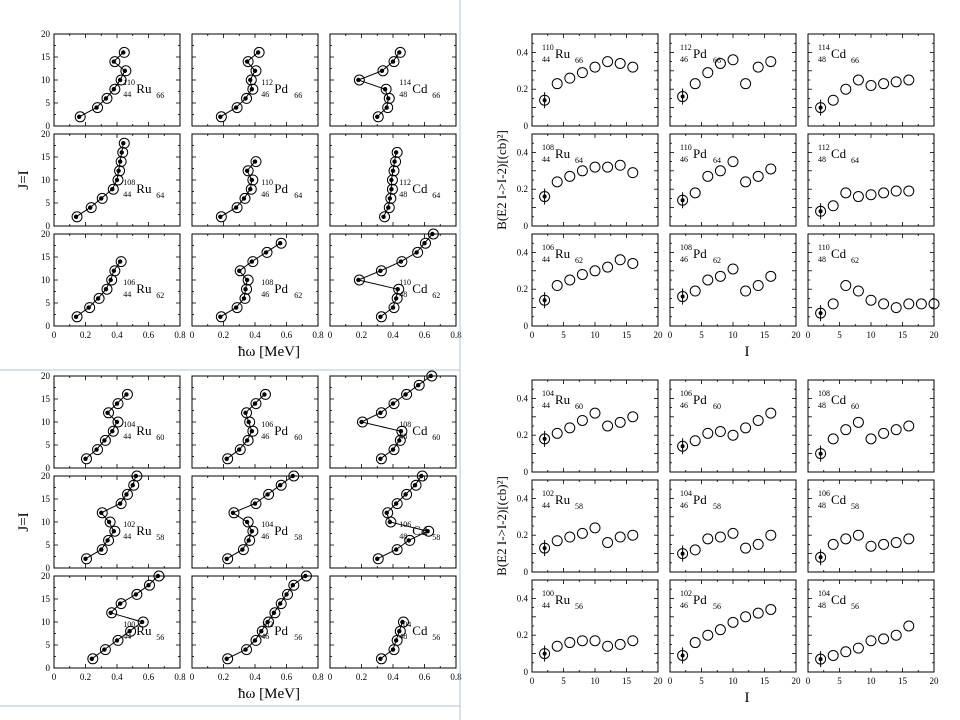 The height and width of the screenshot is (720, 960). Describe the element at coordinates (501, 526) in the screenshot. I see `y-axis-label: B(E2 I->I-2)[(cb)²]` at that location.